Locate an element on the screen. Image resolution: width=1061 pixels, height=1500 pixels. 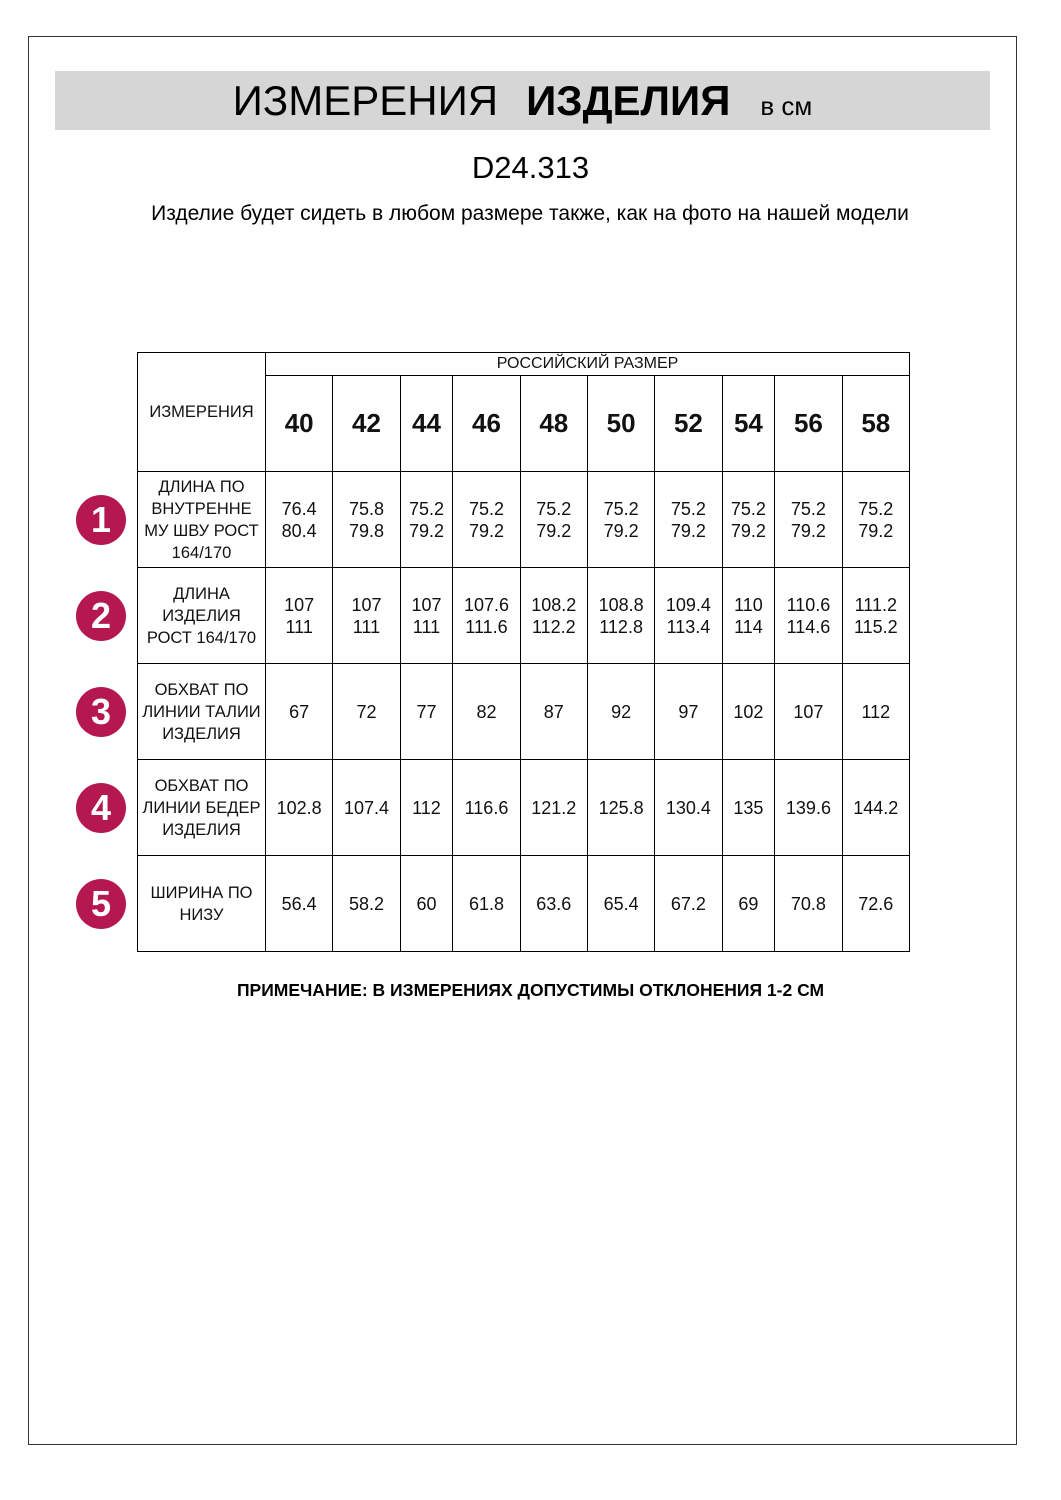
row-number-badge: 5 is located at coordinates (101, 904).